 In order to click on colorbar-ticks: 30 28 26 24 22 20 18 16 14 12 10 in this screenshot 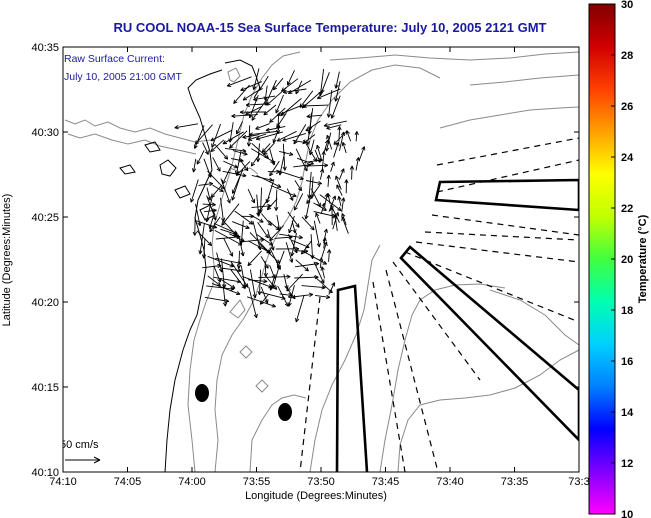, I will do `click(622, 259)`.